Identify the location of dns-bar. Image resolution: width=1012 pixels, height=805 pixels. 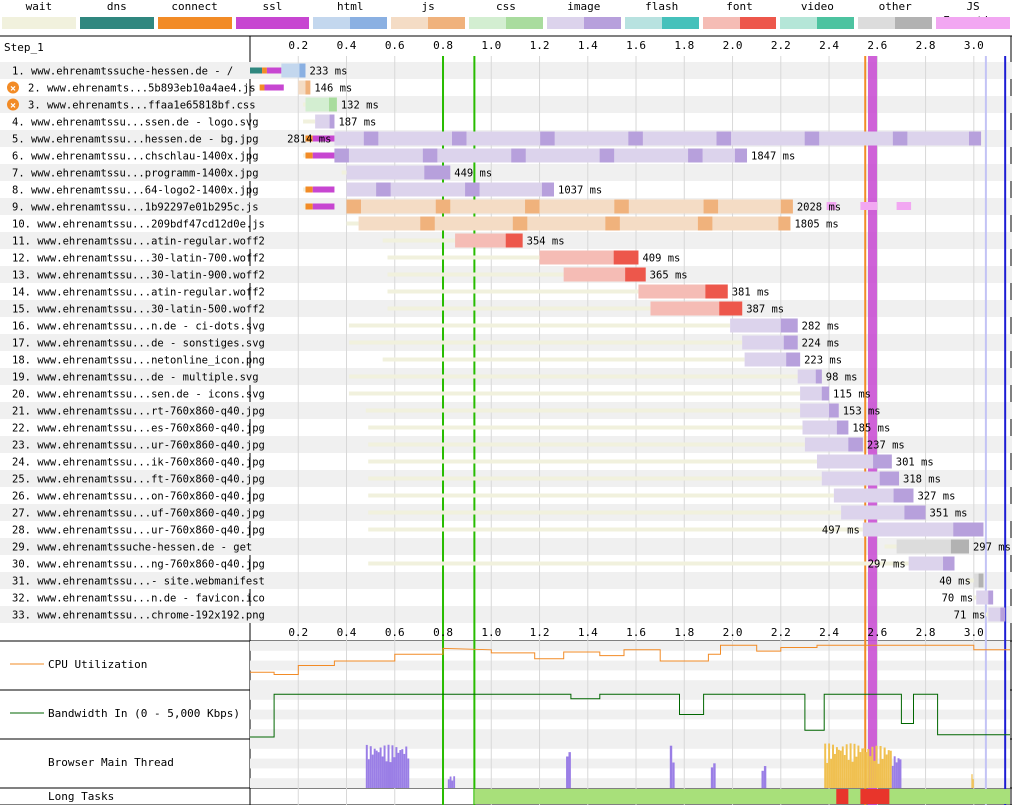
(256, 70).